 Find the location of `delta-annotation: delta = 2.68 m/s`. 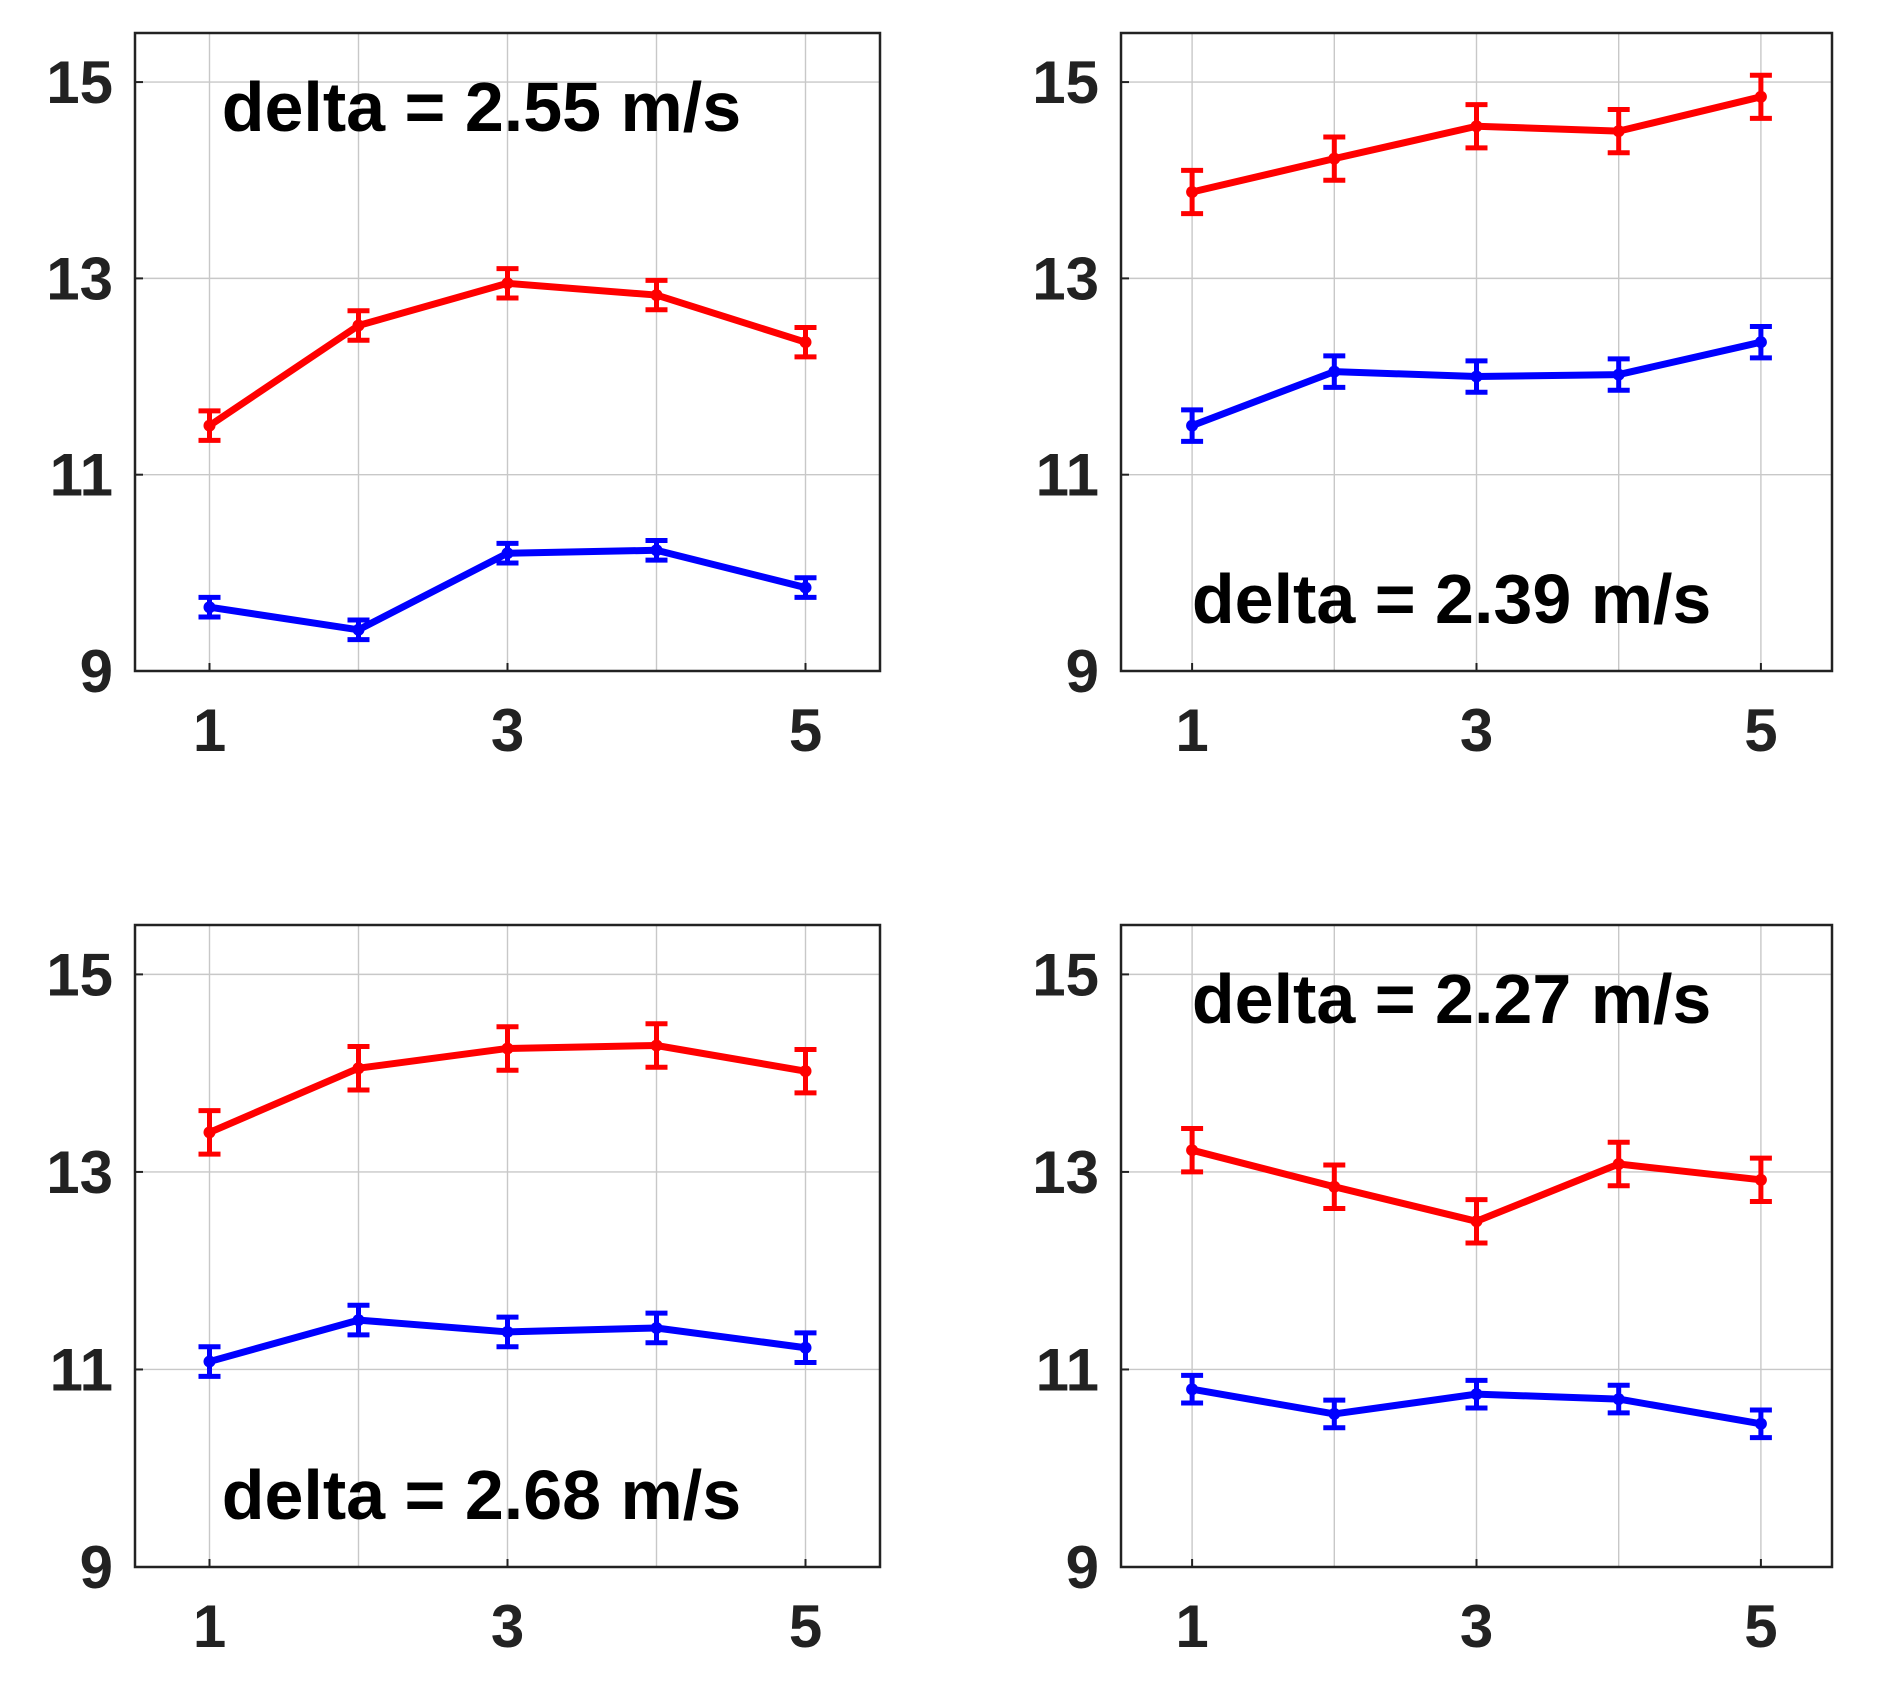

delta-annotation: delta = 2.68 m/s is located at coordinates (481, 1495).